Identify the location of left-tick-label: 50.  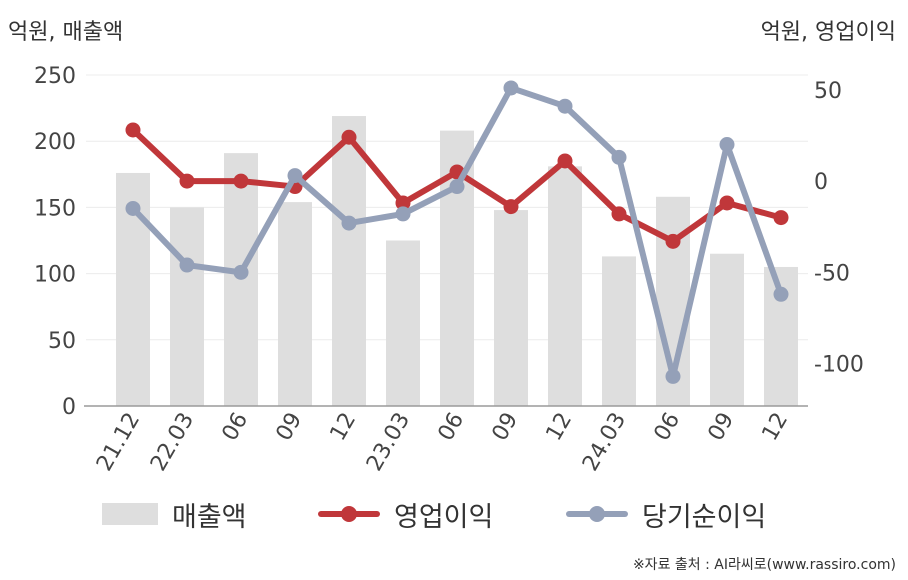
(62, 341).